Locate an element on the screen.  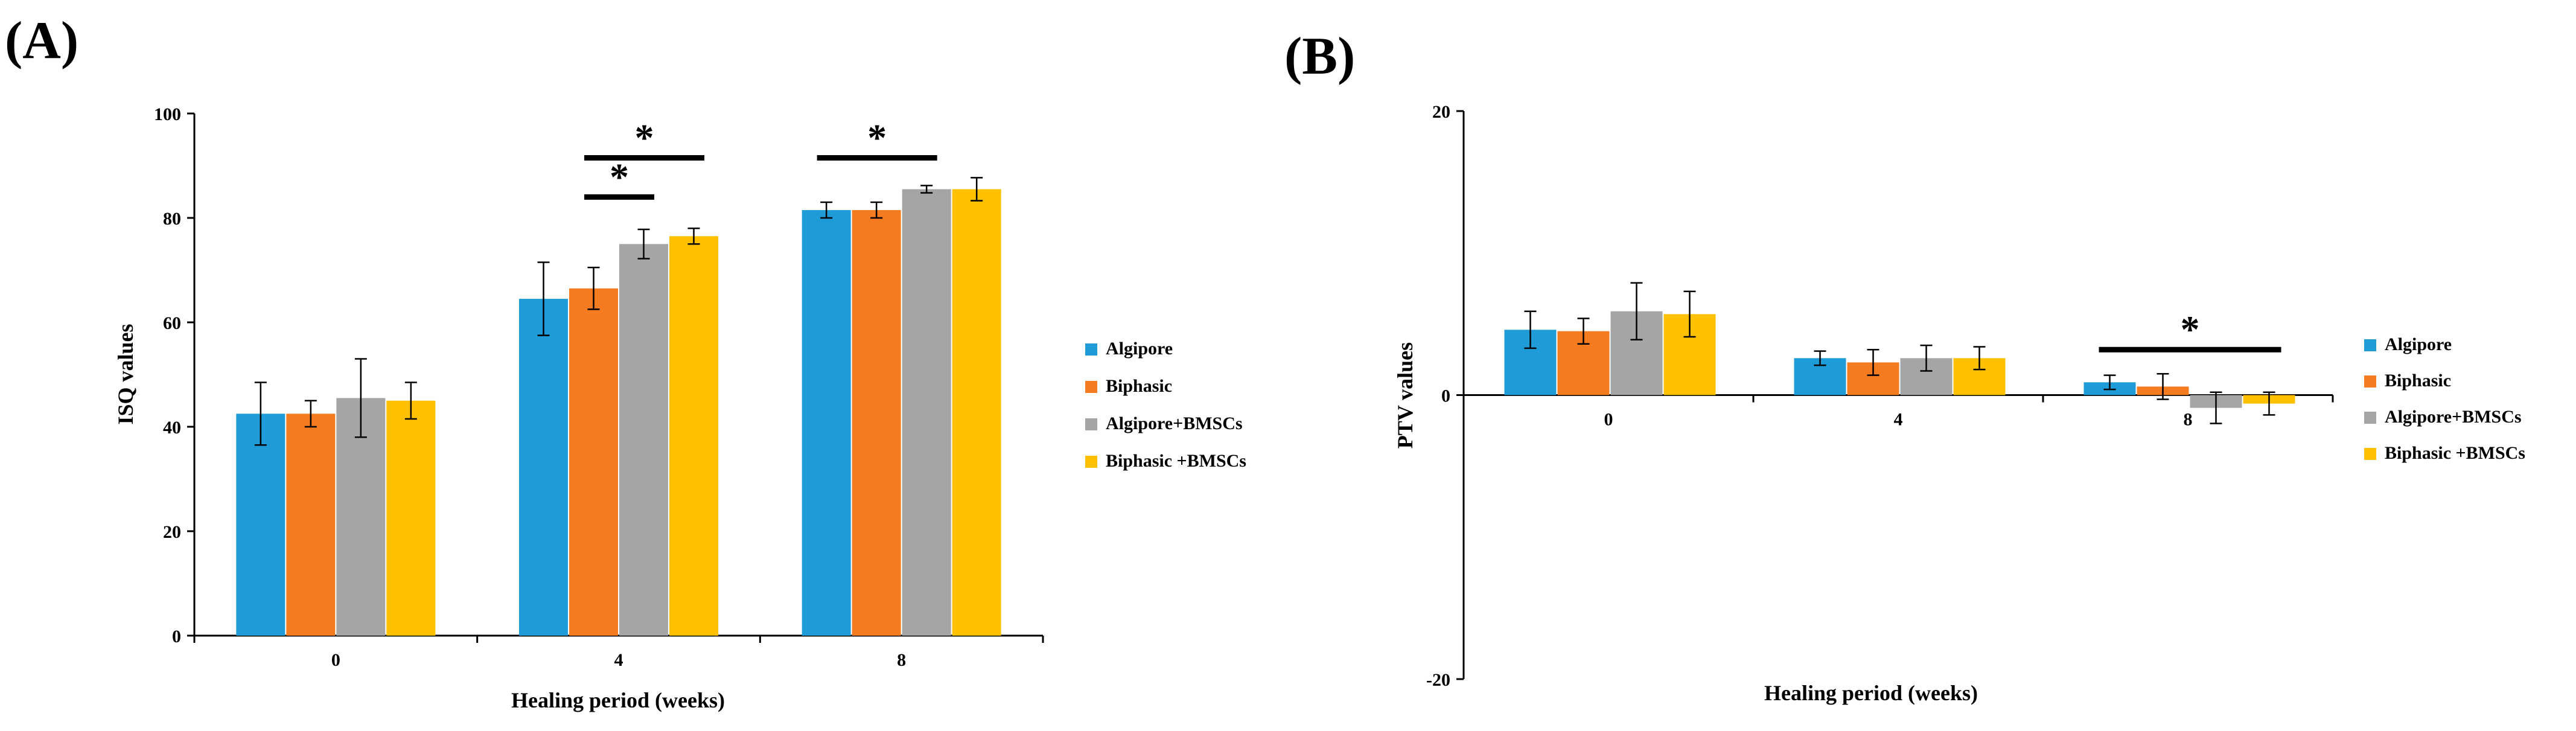
y-tick-label: 80 is located at coordinates (172, 219).